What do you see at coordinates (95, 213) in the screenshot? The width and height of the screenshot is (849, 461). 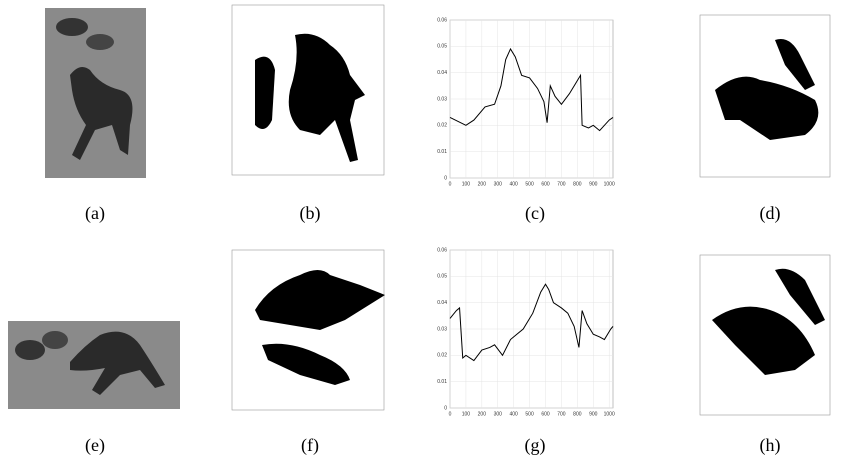 I see `panel-caption: (a)` at bounding box center [95, 213].